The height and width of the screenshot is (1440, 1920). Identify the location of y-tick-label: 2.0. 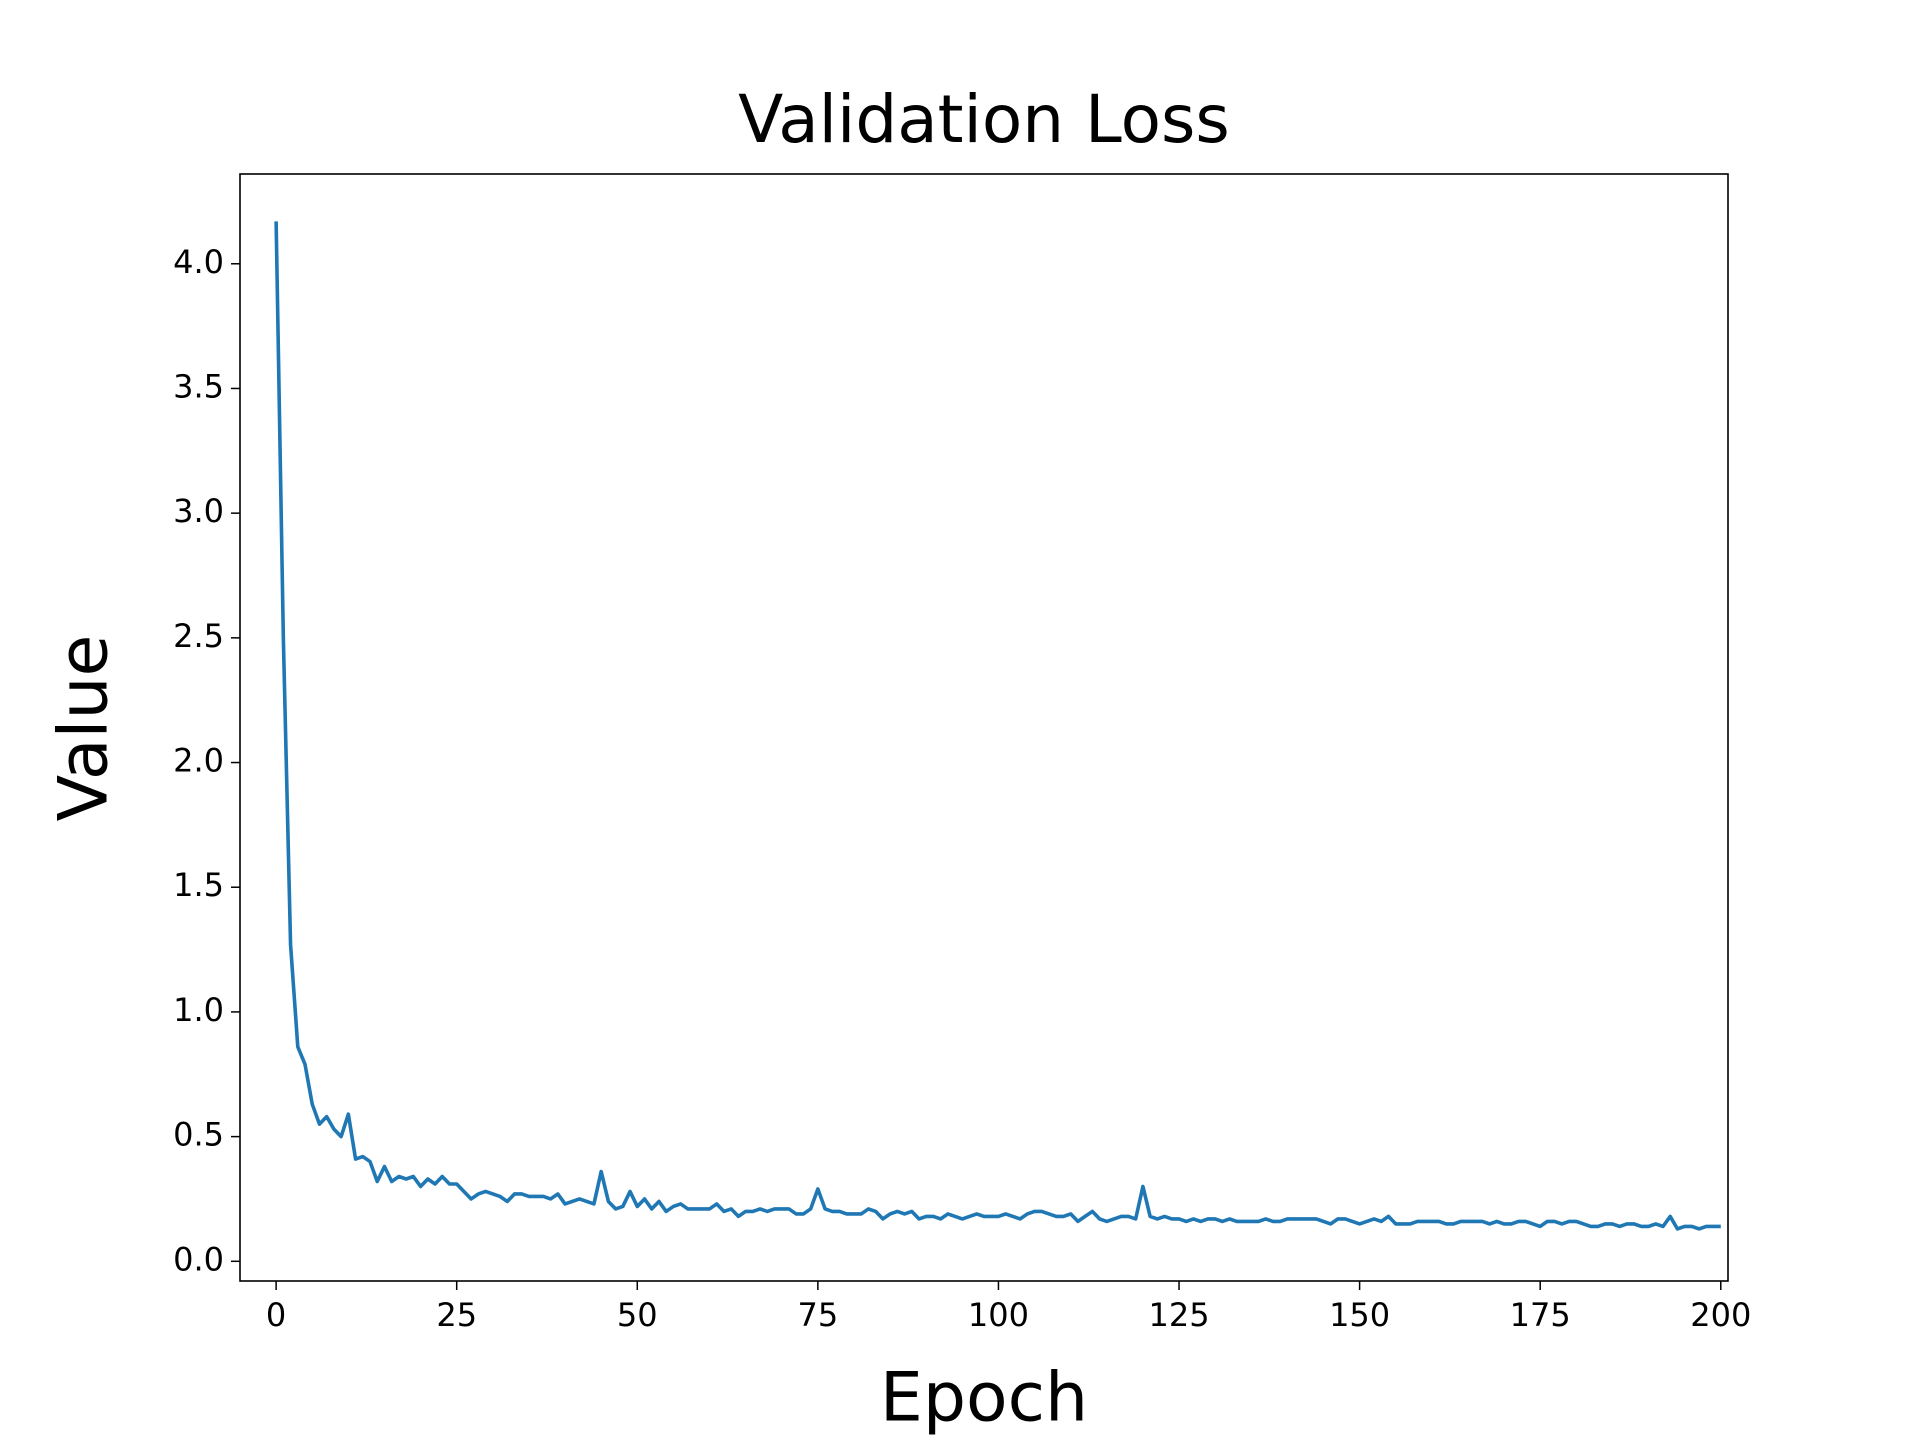
(198, 761).